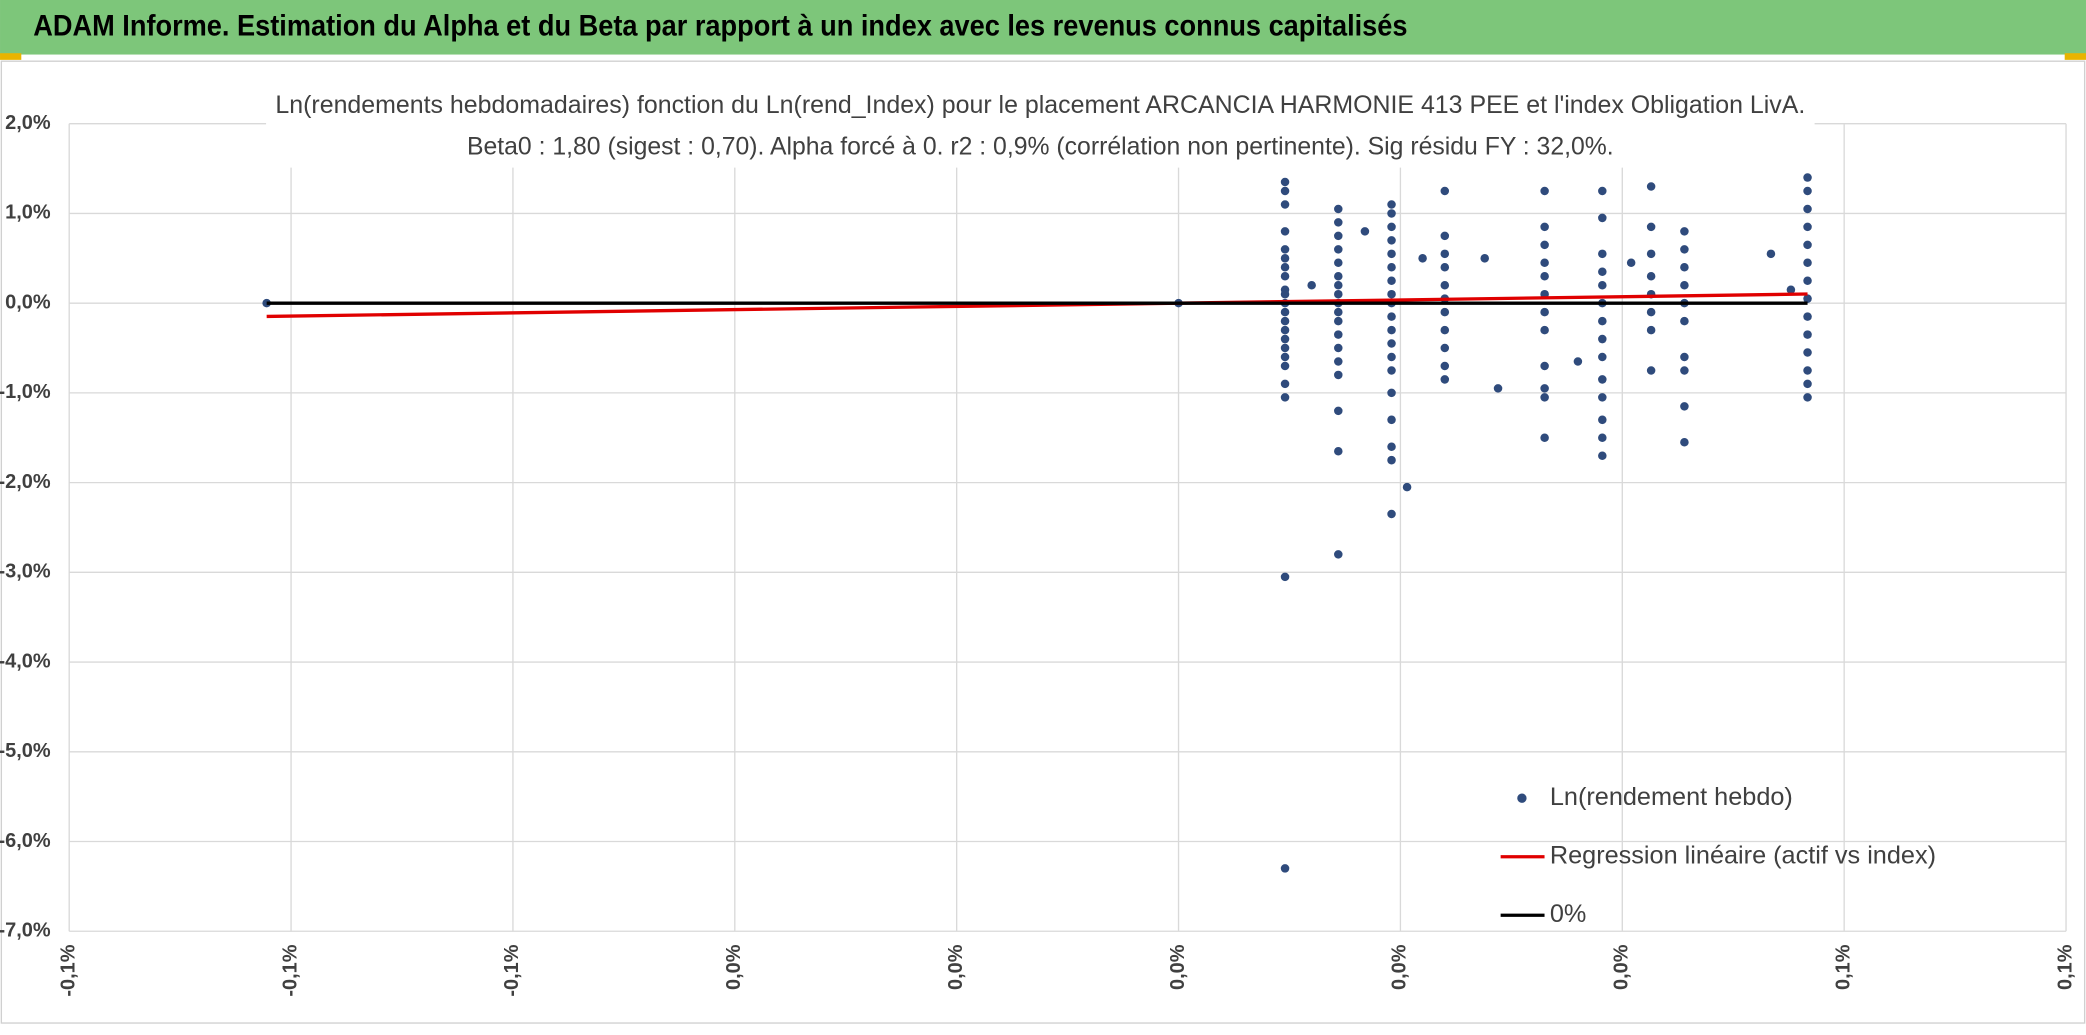 Image resolution: width=2086 pixels, height=1035 pixels. I want to click on y-tick-label: -2,0%, so click(25, 482).